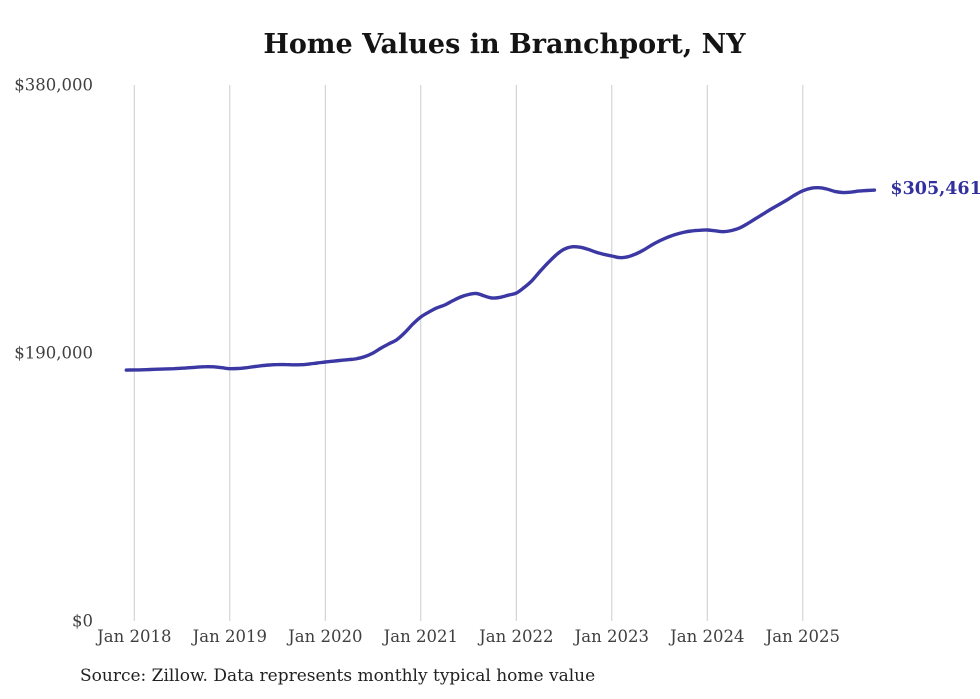 The image size is (980, 699). I want to click on y-axis-tick-label: $190,000, so click(53, 353).